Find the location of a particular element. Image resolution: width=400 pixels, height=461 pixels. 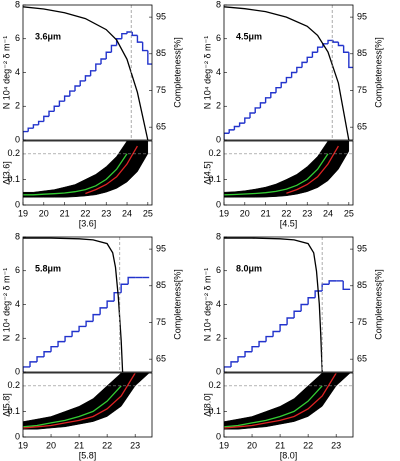

y-axis-label: Δ[4.5] is located at coordinates (207, 173).